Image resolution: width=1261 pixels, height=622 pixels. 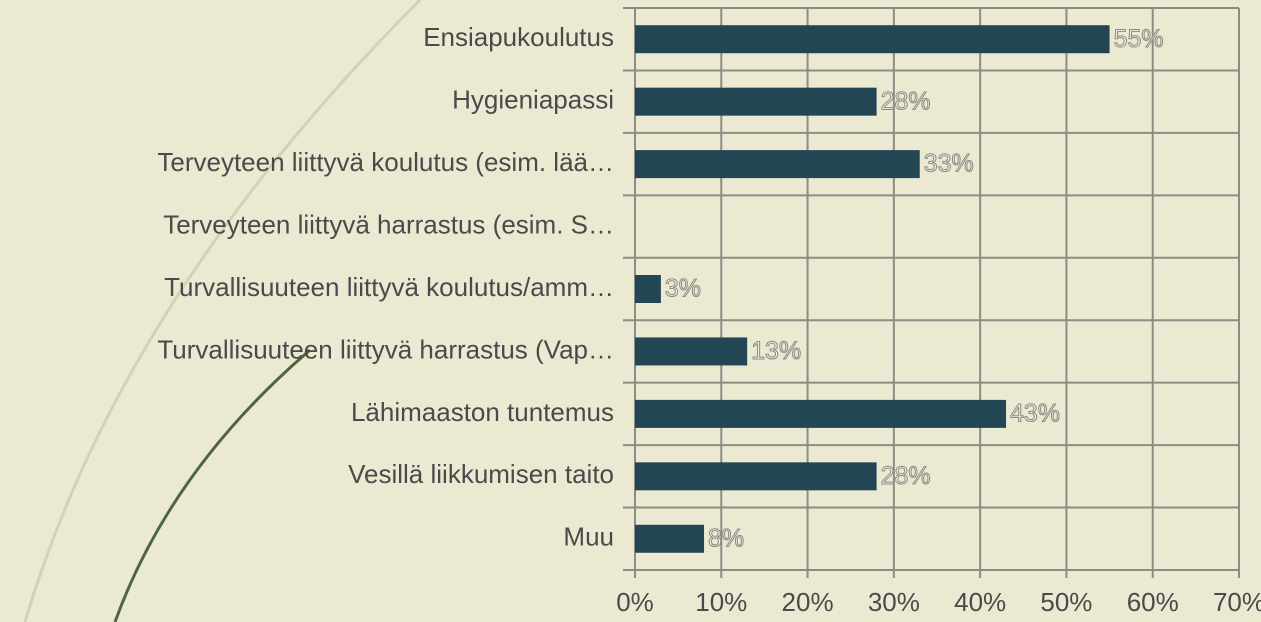 What do you see at coordinates (1153, 602) in the screenshot?
I see `x-tick-label: 60%` at bounding box center [1153, 602].